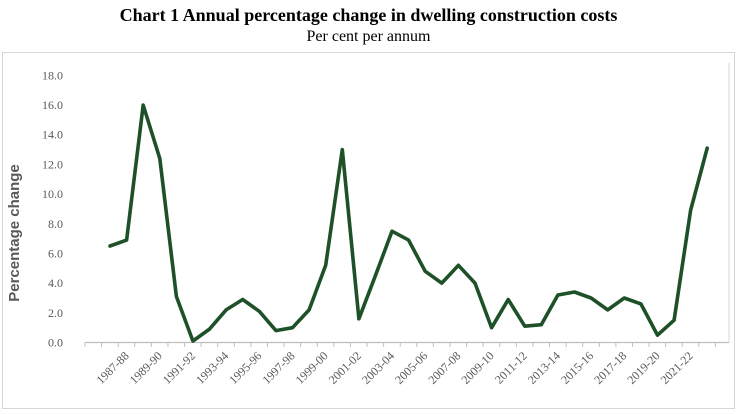 The width and height of the screenshot is (737, 415). I want to click on y-tick-label: 6.0, so click(55, 253).